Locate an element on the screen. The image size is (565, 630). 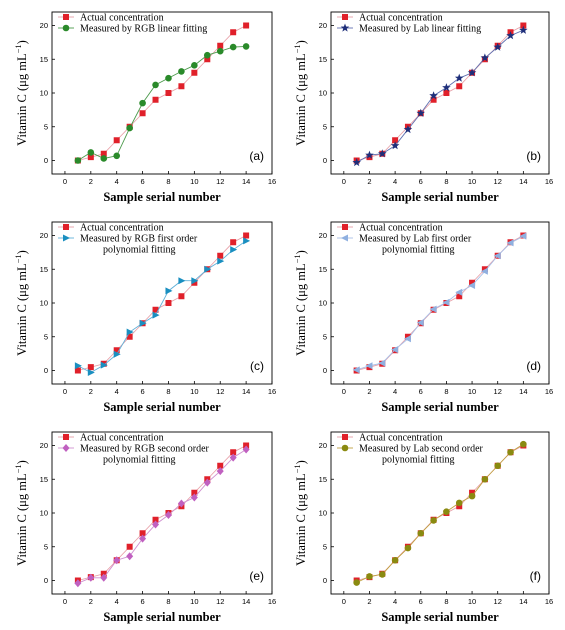
legend-label: Measured by Lab linear fitting is located at coordinates (420, 29).